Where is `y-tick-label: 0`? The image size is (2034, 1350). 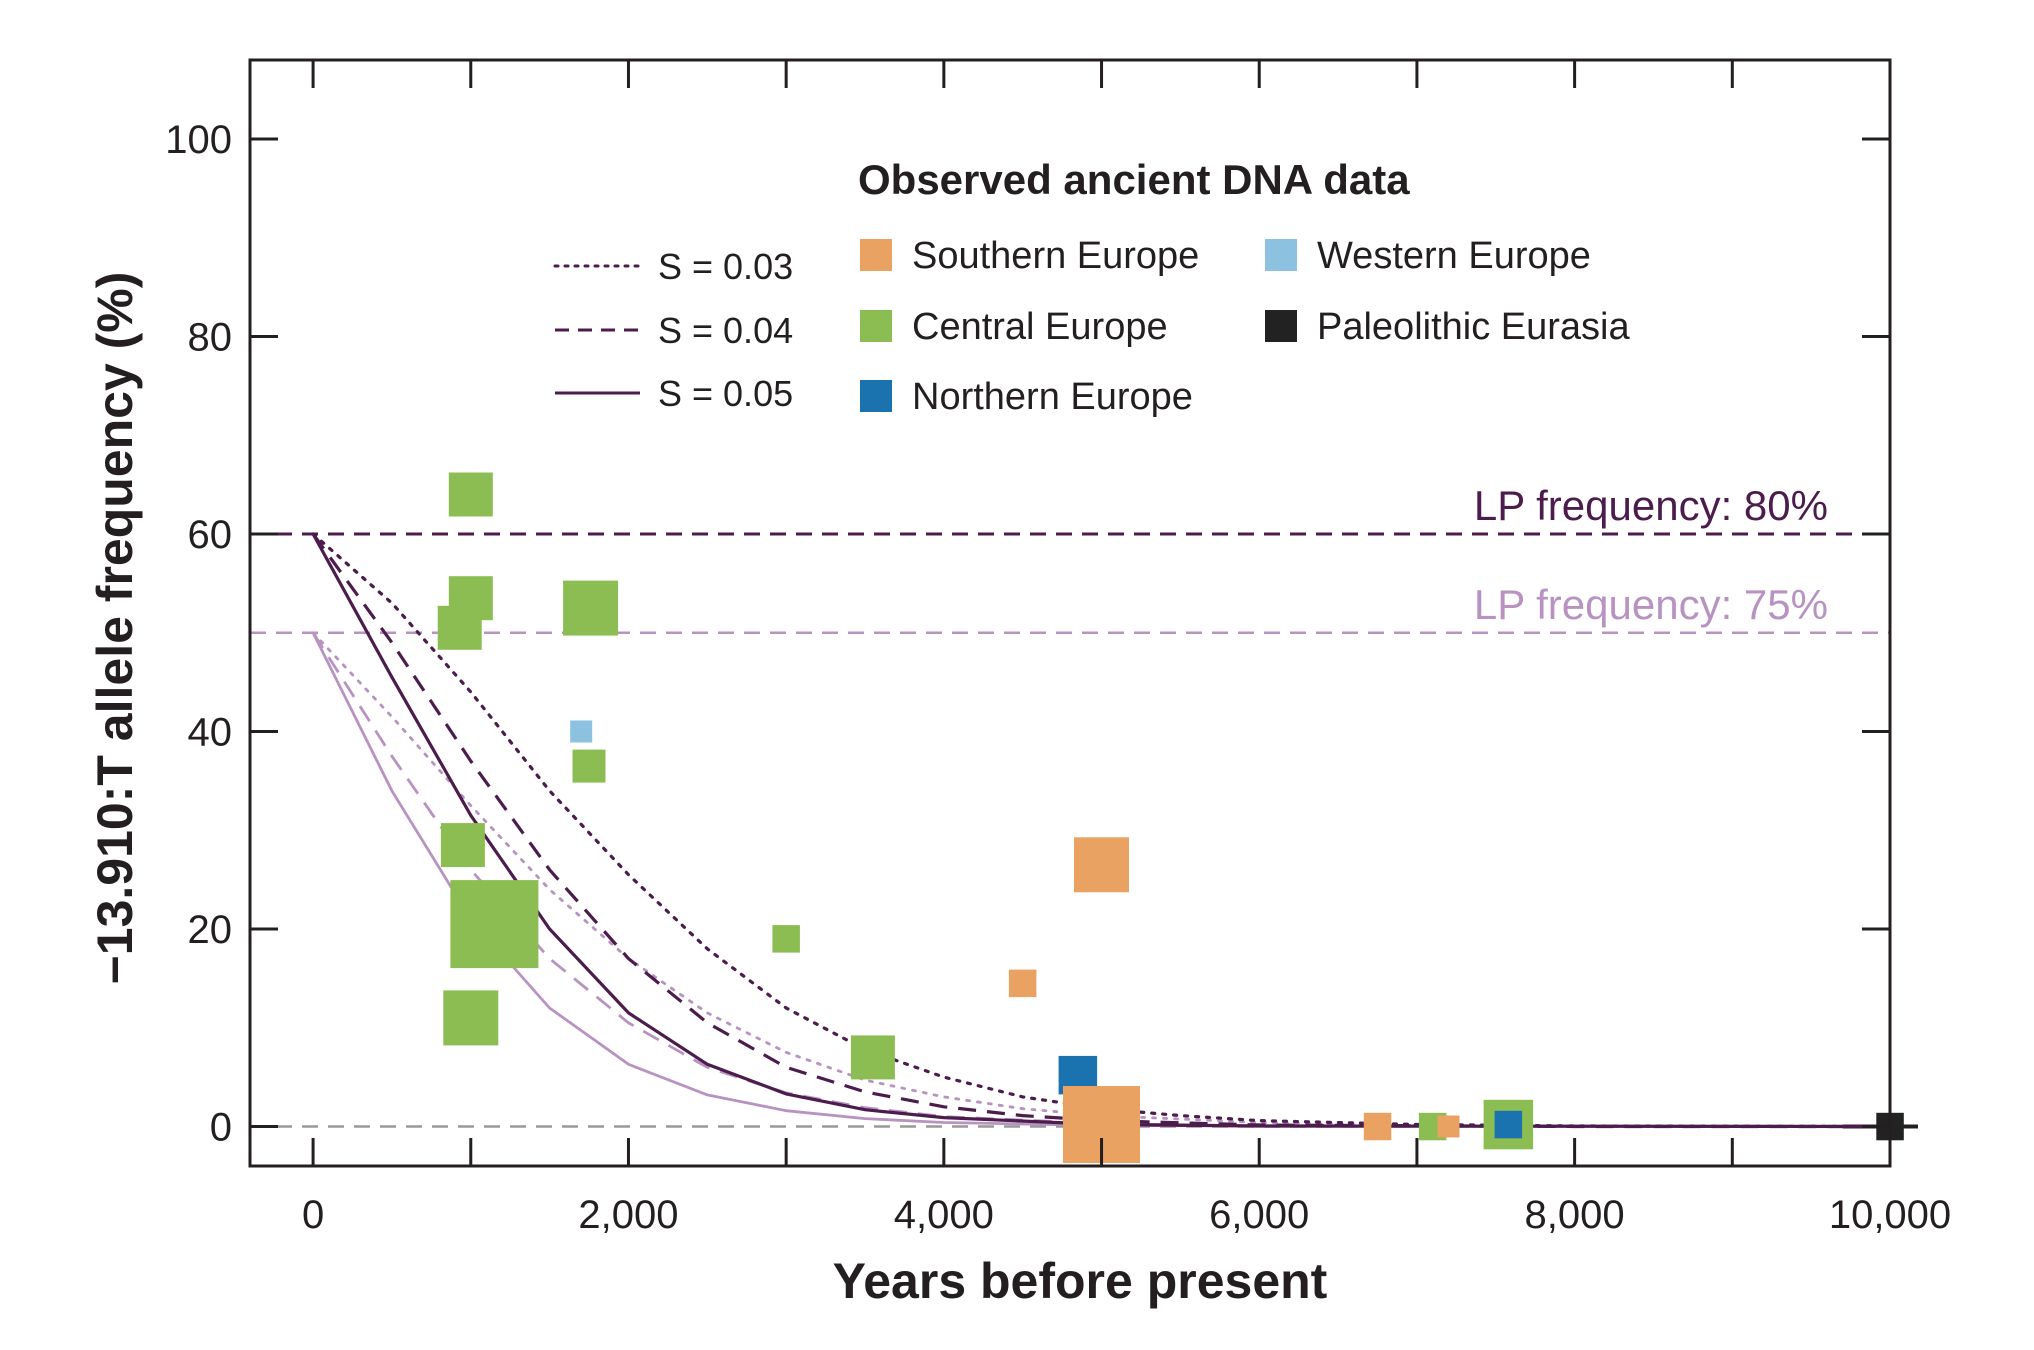 y-tick-label: 0 is located at coordinates (221, 1128).